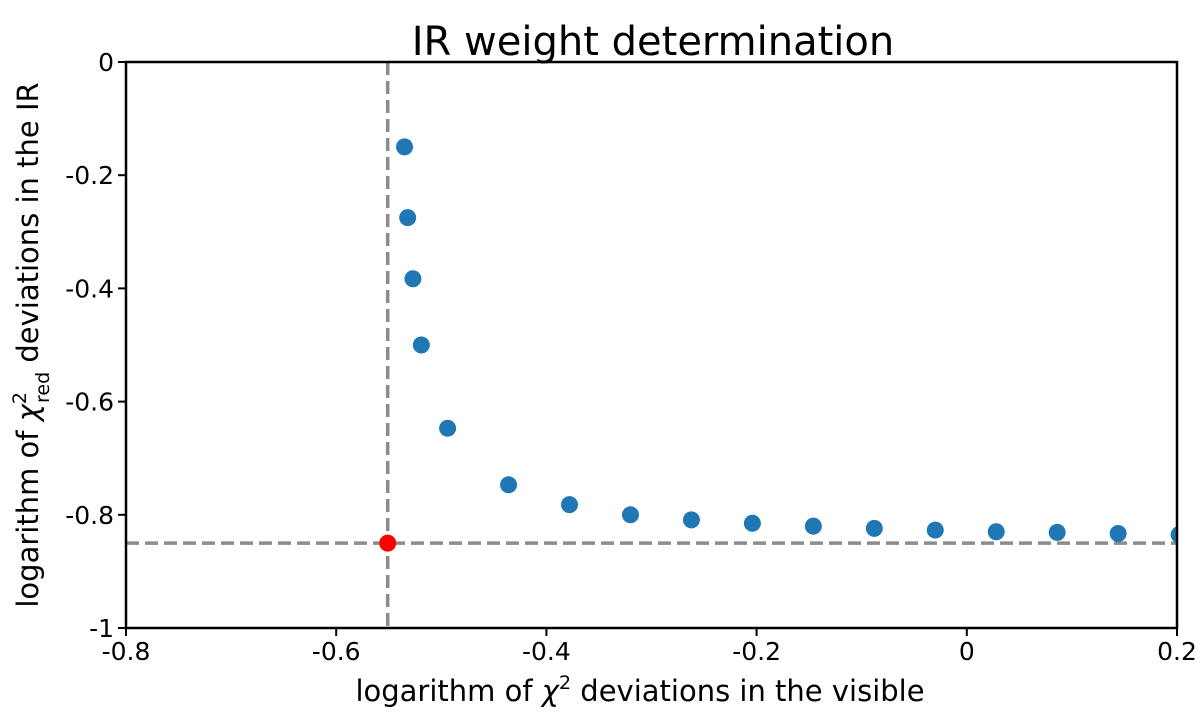  Describe the element at coordinates (89, 175) in the screenshot. I see `y-tick-label: -0.2` at that location.